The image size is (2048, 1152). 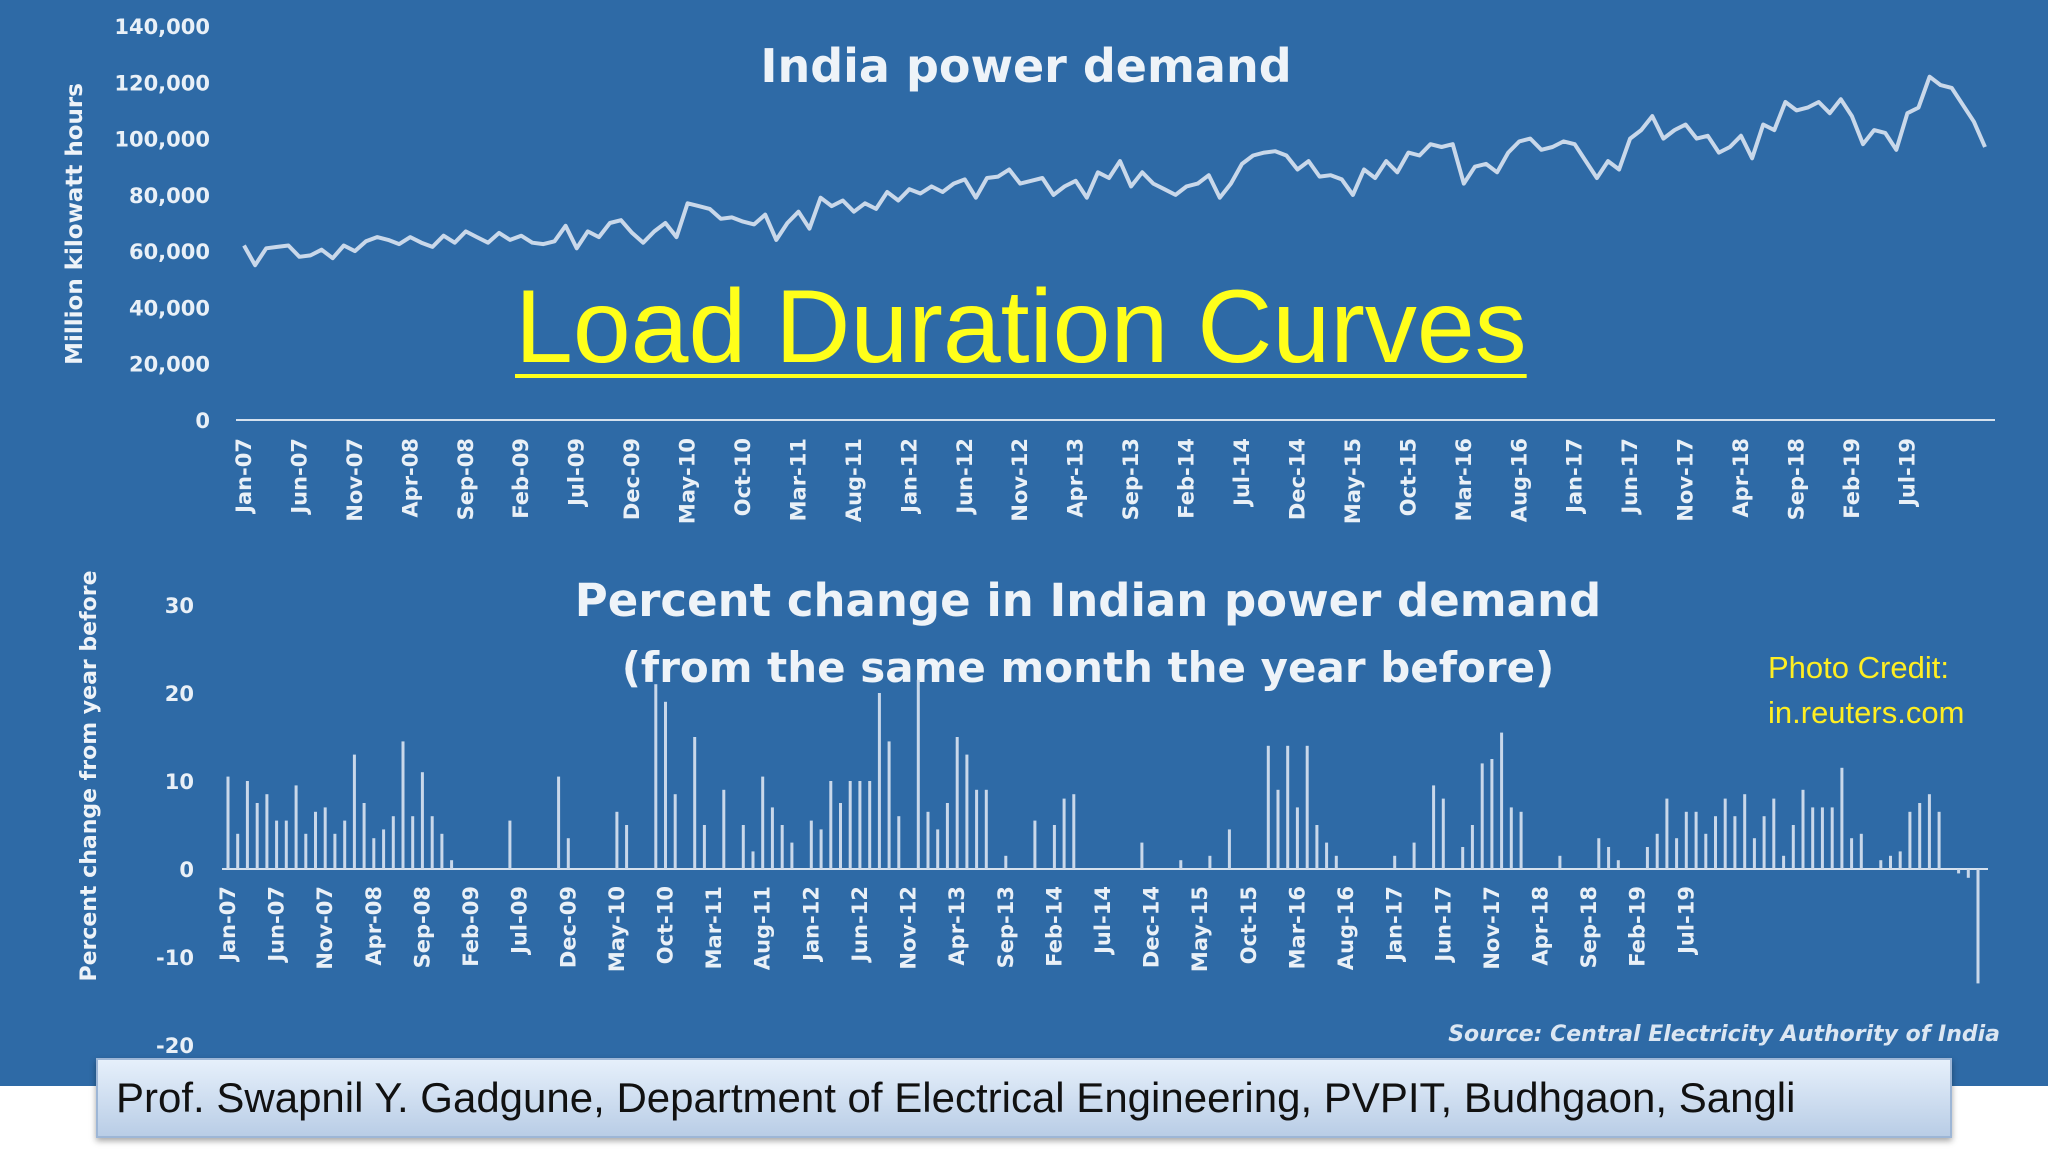 I want to click on chart1-y-tick-label: 40,000, so click(x=169, y=308).